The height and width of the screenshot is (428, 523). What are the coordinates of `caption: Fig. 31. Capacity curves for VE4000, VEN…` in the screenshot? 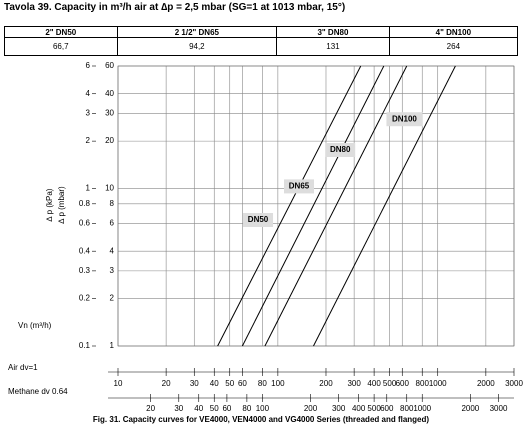 It's located at (261, 419).